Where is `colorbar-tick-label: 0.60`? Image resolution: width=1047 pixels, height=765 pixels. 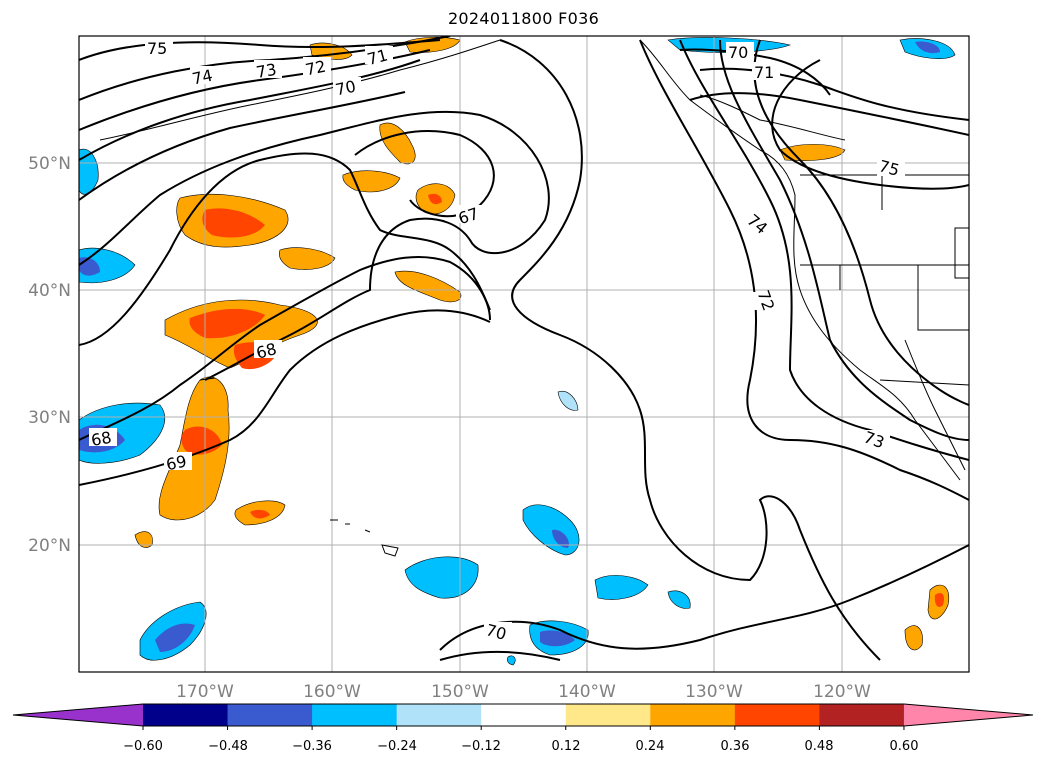 colorbar-tick-label: 0.60 is located at coordinates (904, 746).